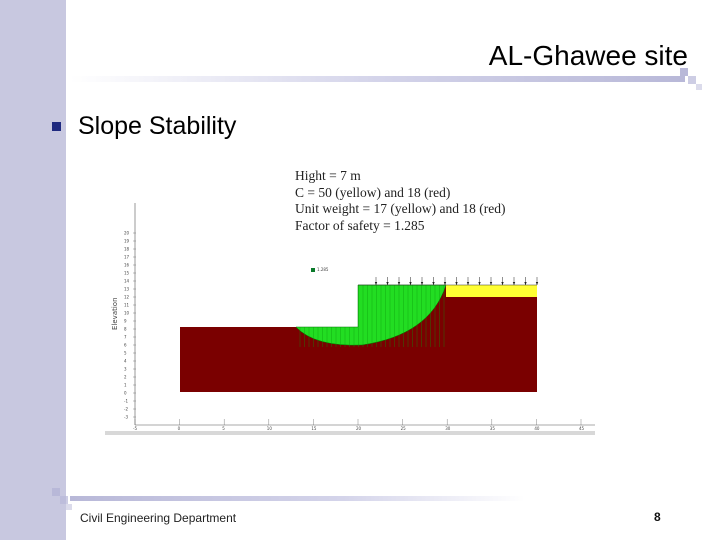 The height and width of the screenshot is (540, 720). What do you see at coordinates (582, 428) in the screenshot?
I see `x-tick-label: 45` at bounding box center [582, 428].